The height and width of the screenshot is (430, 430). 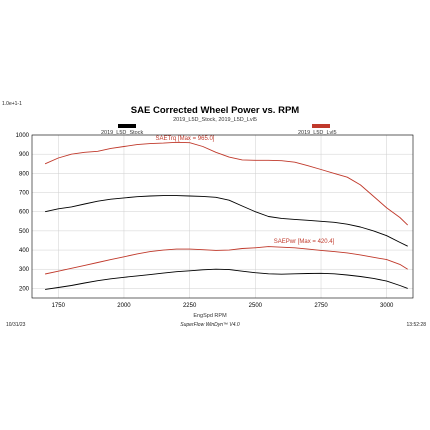 What do you see at coordinates (387, 306) in the screenshot?
I see `x-tick-label: 3000` at bounding box center [387, 306].